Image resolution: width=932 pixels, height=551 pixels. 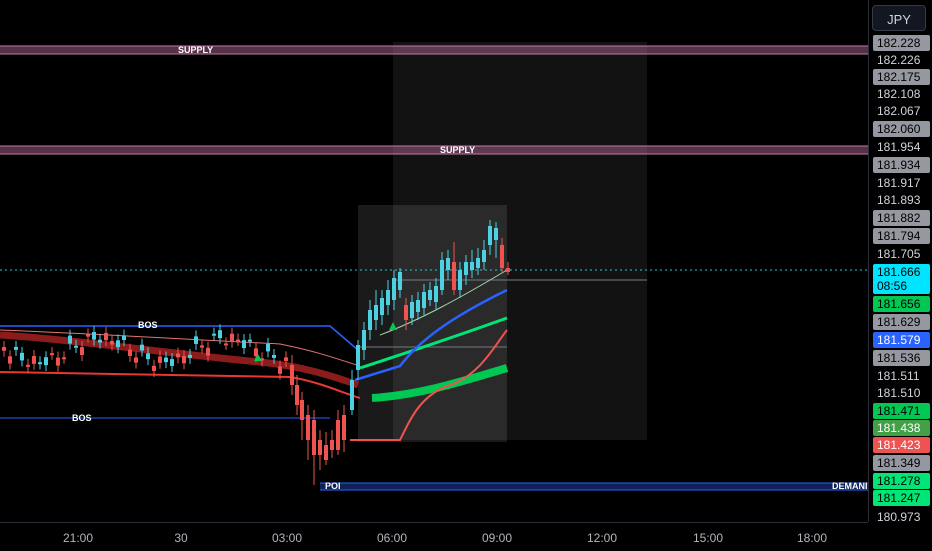 I want to click on time-tick-label: 06:00, so click(x=392, y=538).